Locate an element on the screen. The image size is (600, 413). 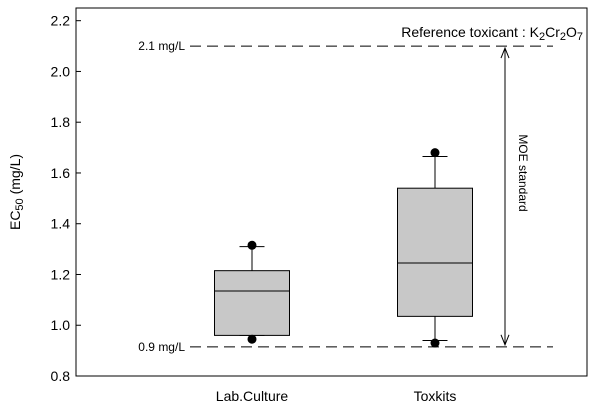
y-tick-label: 0.8 is located at coordinates (61, 376).